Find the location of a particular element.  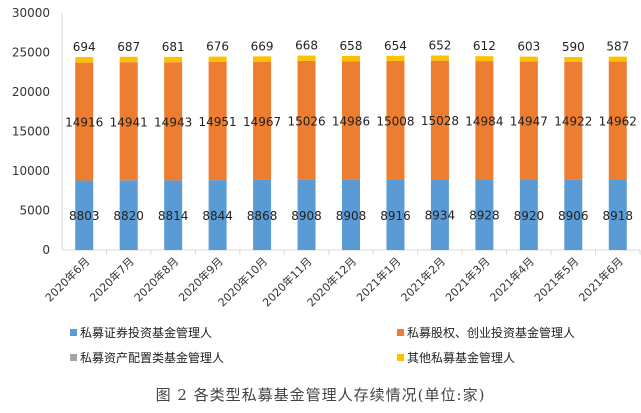

data-label: 658 is located at coordinates (351, 46).